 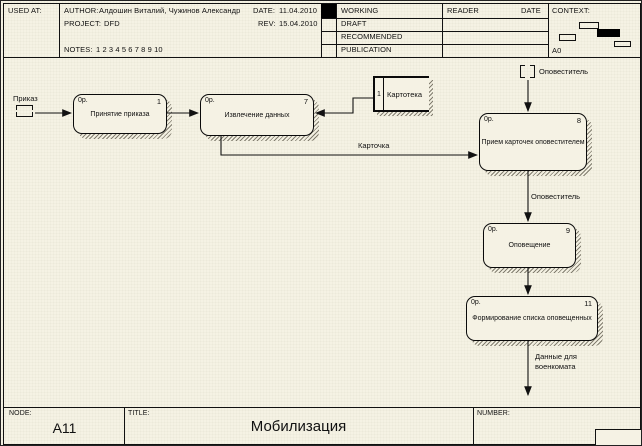 What do you see at coordinates (366, 49) in the screenshot?
I see `status-publication: PUBLICATION` at bounding box center [366, 49].